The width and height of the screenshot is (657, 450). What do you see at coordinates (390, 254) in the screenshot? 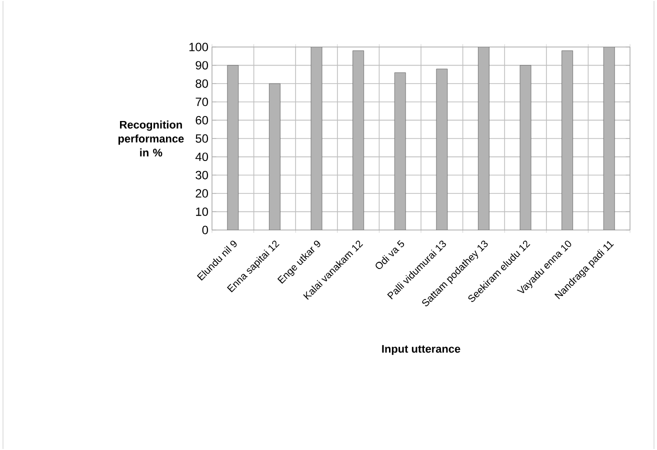
I see `x-tick-label: Odi va 5` at bounding box center [390, 254].